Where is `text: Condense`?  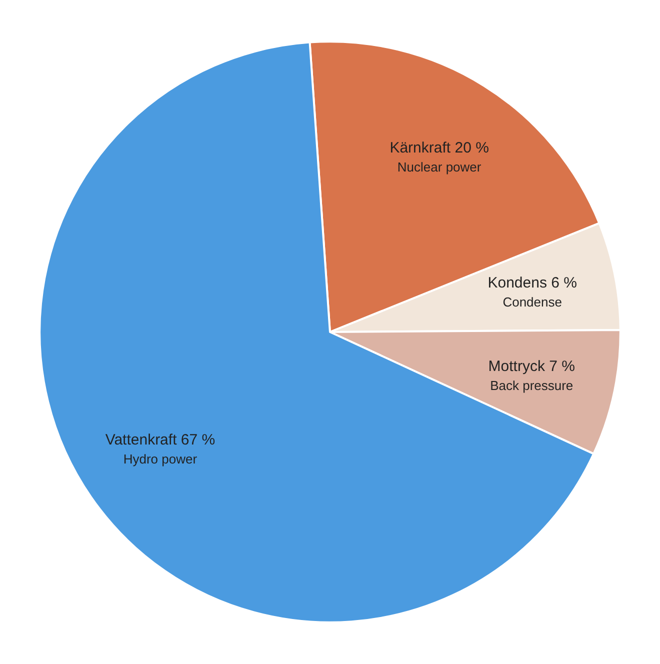 text: Condense is located at coordinates (532, 302).